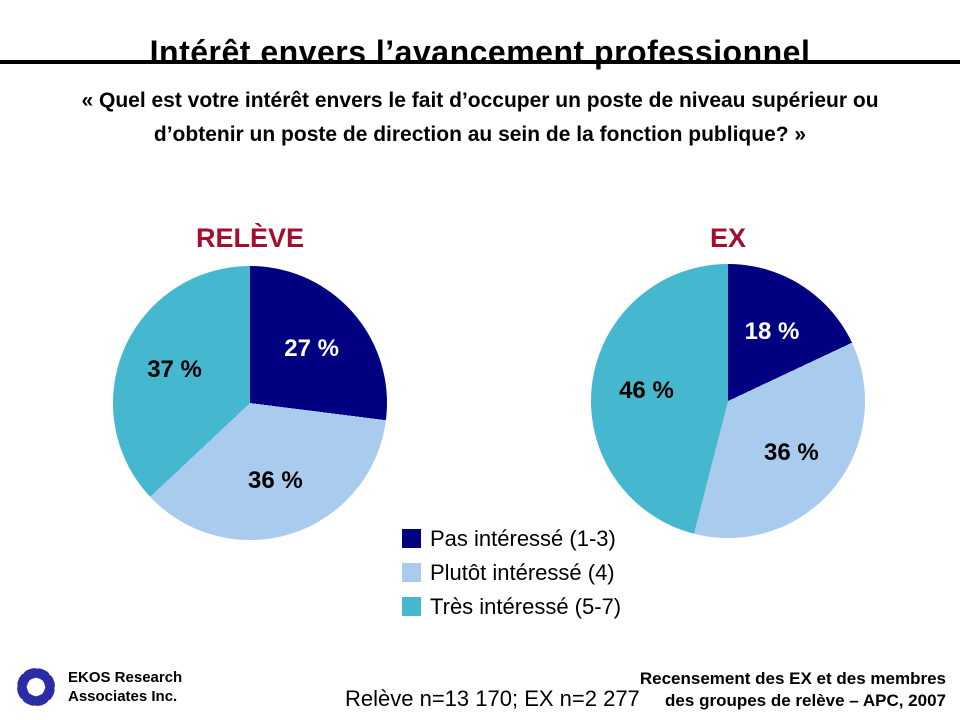 The image size is (960, 720). What do you see at coordinates (805, 700) in the screenshot?
I see `source-line-2: des groupes de relève – APC, 2007` at bounding box center [805, 700].